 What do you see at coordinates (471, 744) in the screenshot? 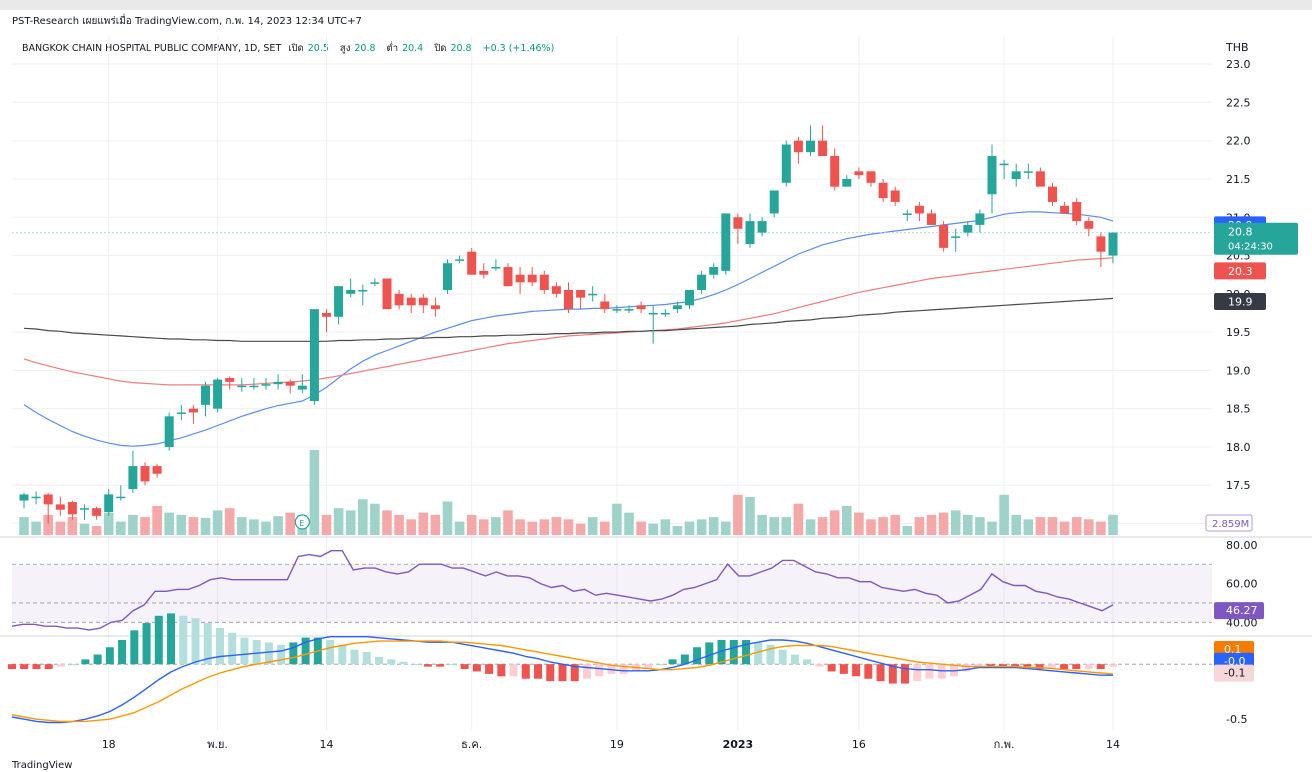
I see `x-tick-label: ธ.ค.` at bounding box center [471, 744].